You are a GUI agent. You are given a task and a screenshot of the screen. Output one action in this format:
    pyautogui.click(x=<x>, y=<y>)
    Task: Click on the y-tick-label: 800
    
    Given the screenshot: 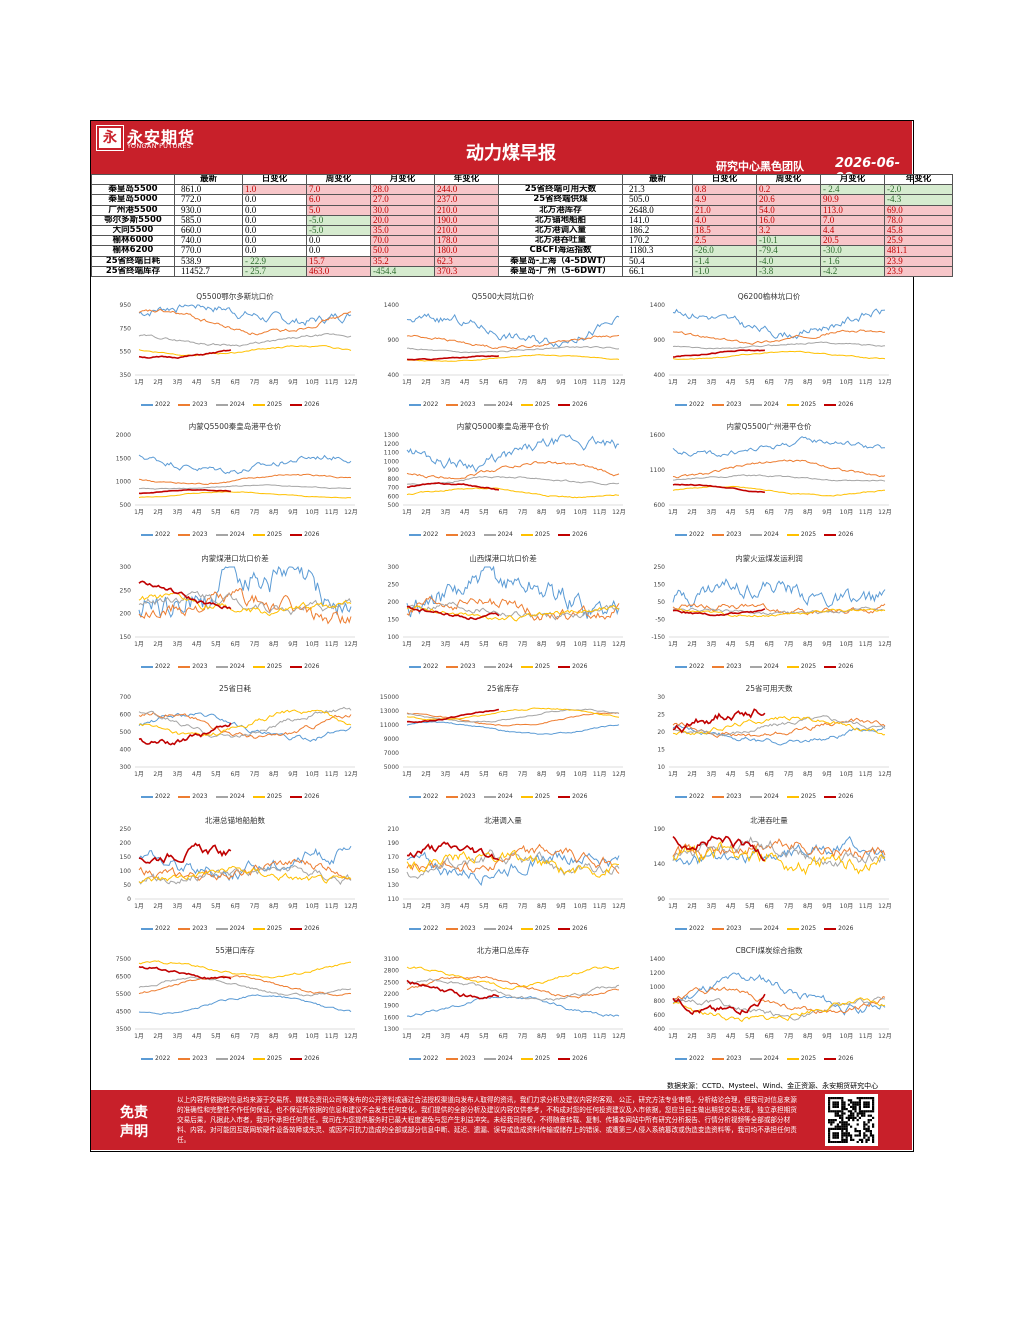 What is the action you would take?
    pyautogui.click(x=394, y=479)
    